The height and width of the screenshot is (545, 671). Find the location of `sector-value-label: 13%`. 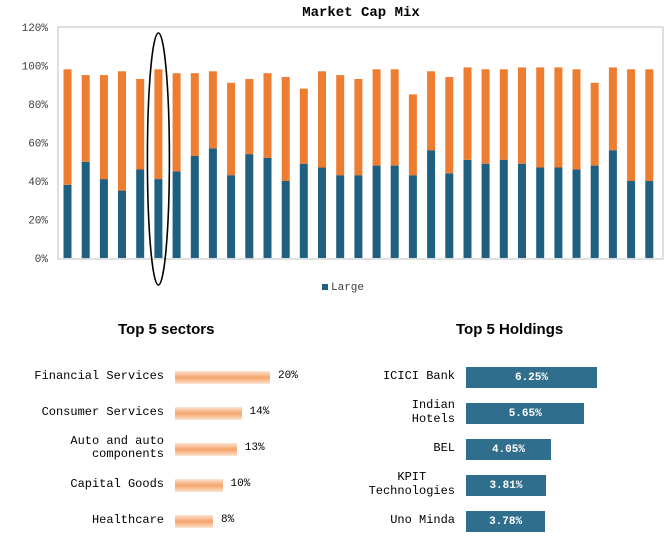

sector-value-label: 13% is located at coordinates (254, 448).